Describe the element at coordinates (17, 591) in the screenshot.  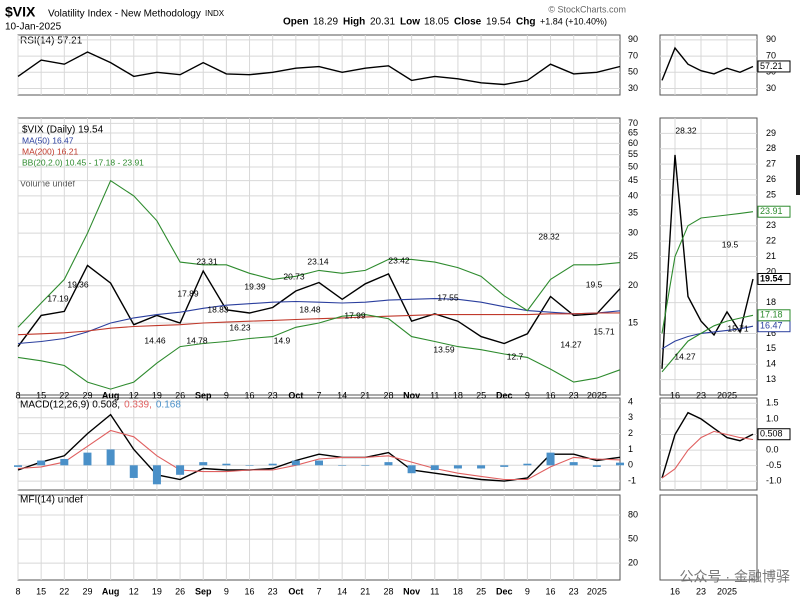
I see `x-tick-label: 8` at that location.